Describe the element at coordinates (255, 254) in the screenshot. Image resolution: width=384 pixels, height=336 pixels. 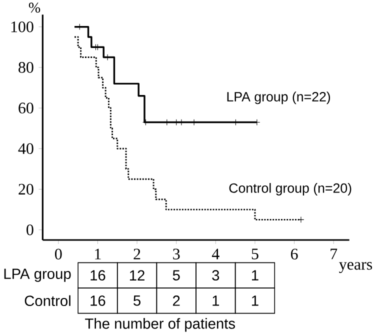
I see `x-tick-label: 5` at that location.